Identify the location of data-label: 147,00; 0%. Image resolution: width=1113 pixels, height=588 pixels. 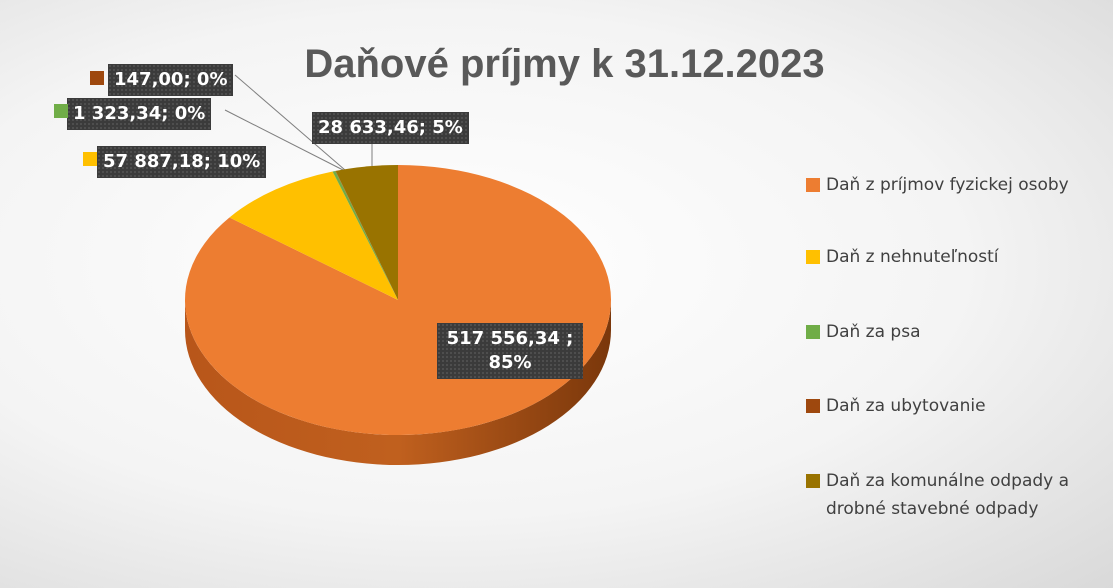
(171, 80).